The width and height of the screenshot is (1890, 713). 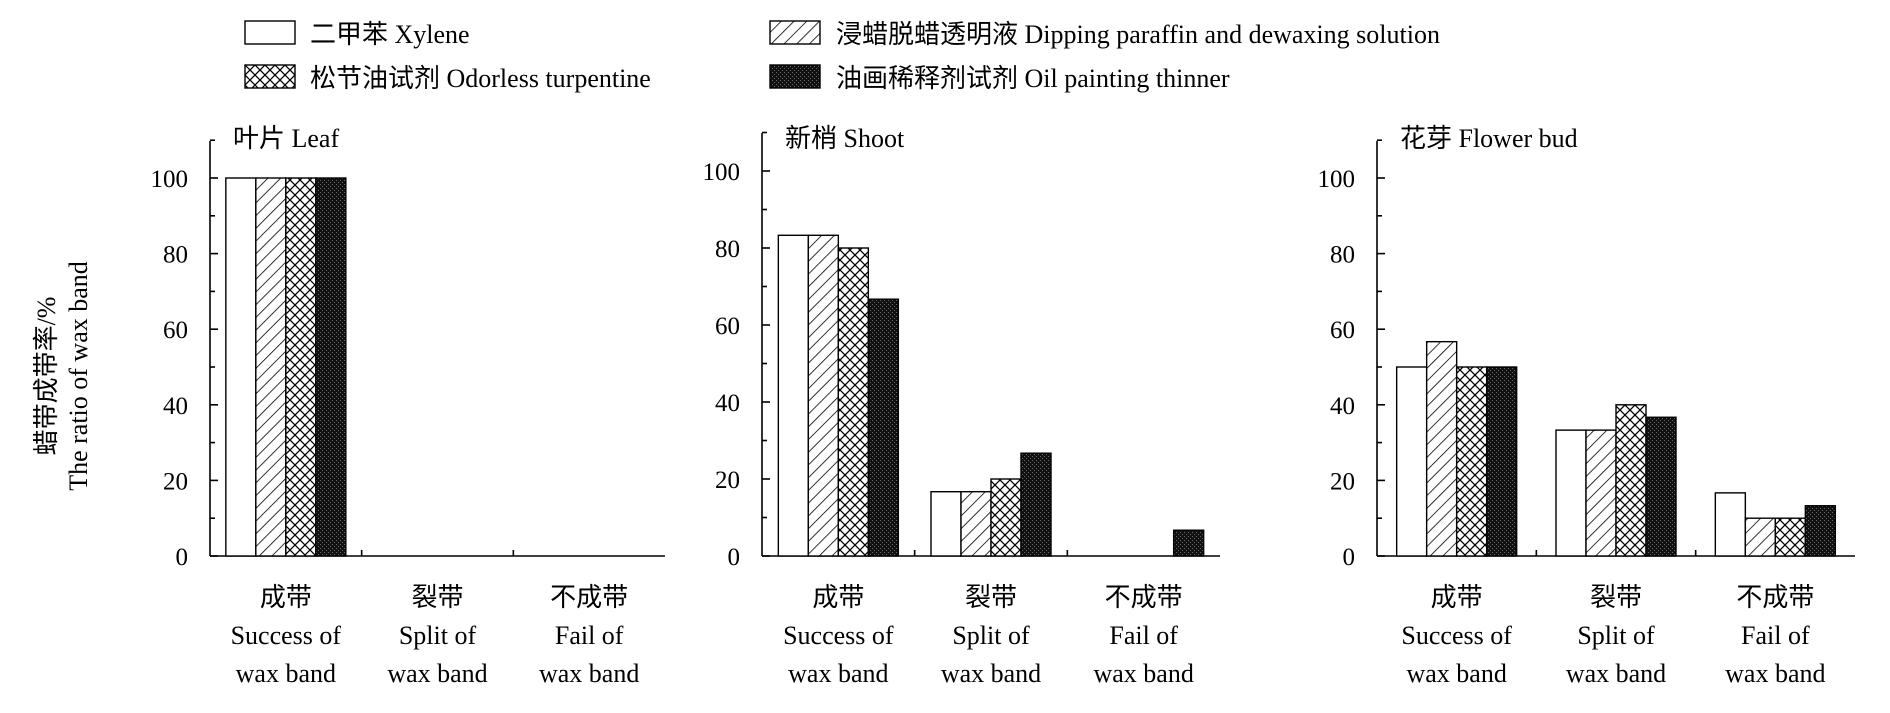 I want to click on x-tick-label-flower-bud-split-line1: 裂带, so click(x=1616, y=597).